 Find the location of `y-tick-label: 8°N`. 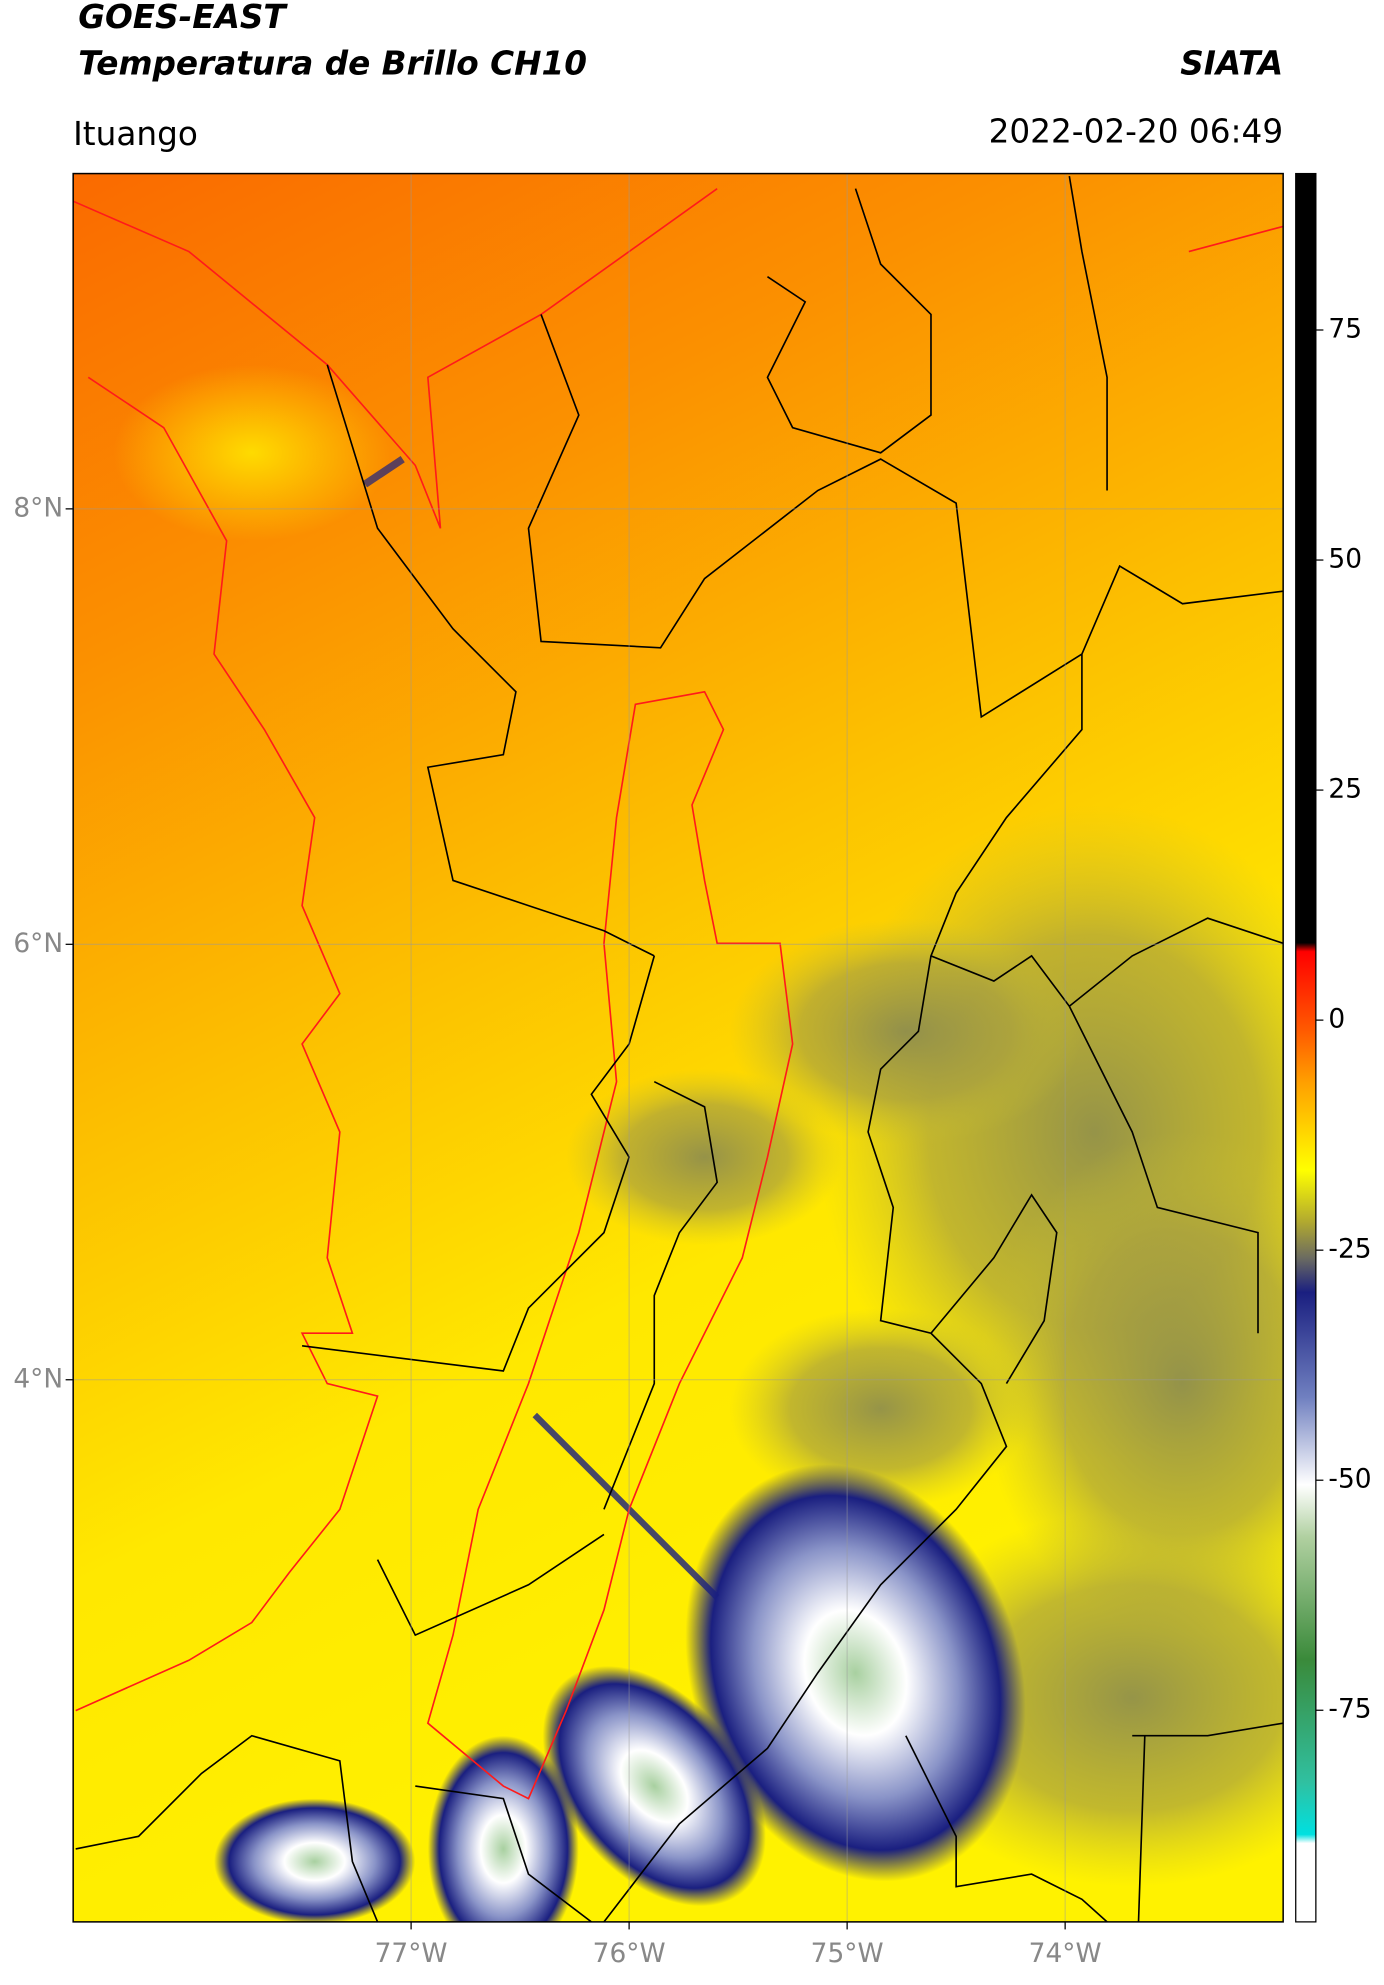

y-tick-label: 8°N is located at coordinates (38, 507).